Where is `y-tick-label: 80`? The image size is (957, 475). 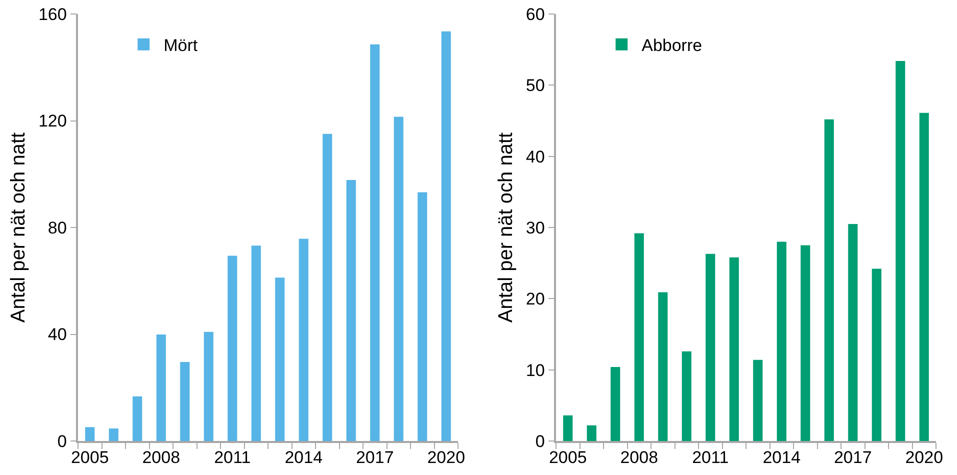 y-tick-label: 80 is located at coordinates (57, 228).